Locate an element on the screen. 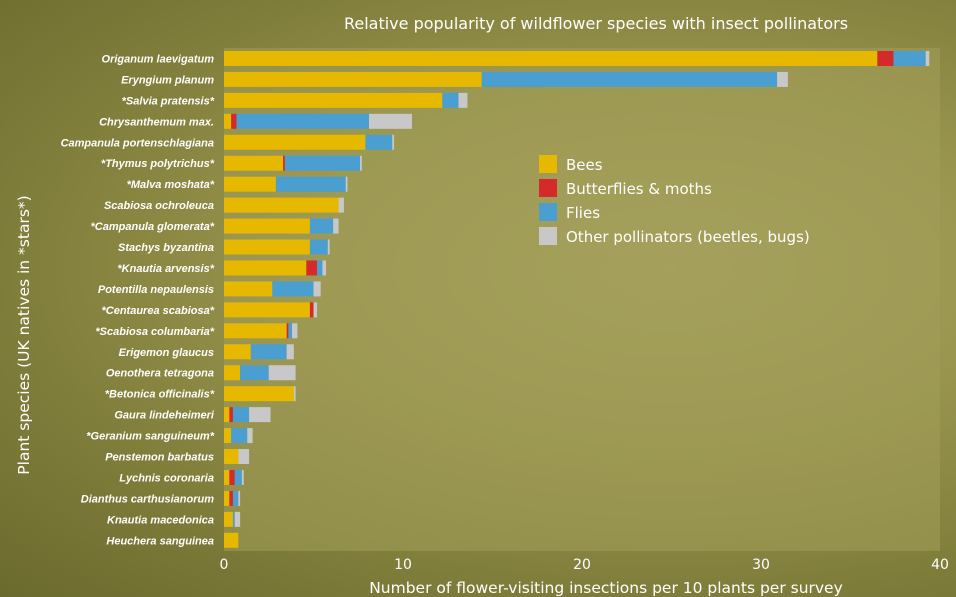 This screenshot has width=956, height=597. y-tick-label: *Knautia arvensis* is located at coordinates (165, 269).